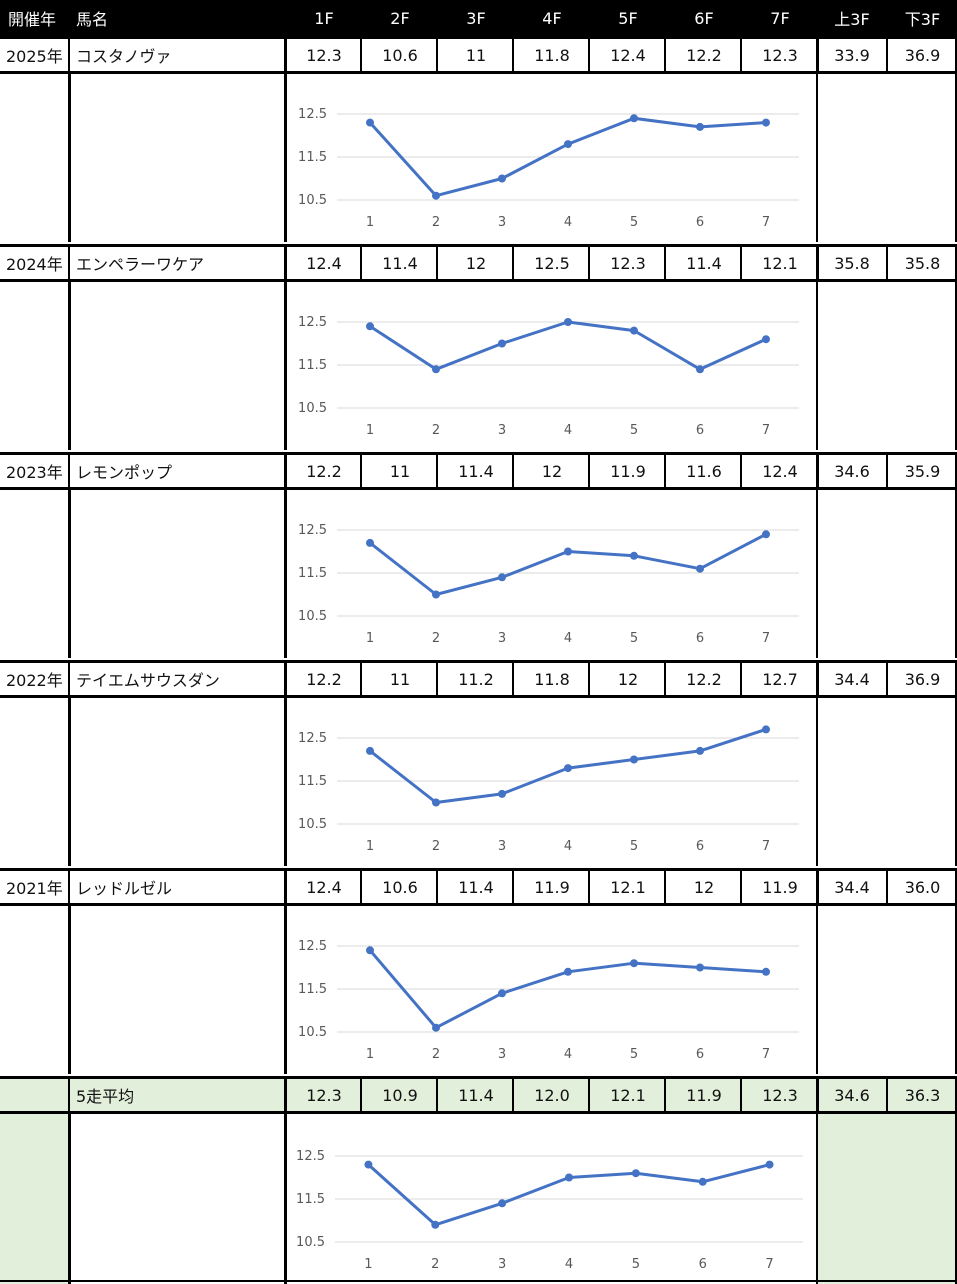 The height and width of the screenshot is (1284, 957). What do you see at coordinates (400, 471) in the screenshot?
I see `lap-cell-2f: 11` at bounding box center [400, 471].